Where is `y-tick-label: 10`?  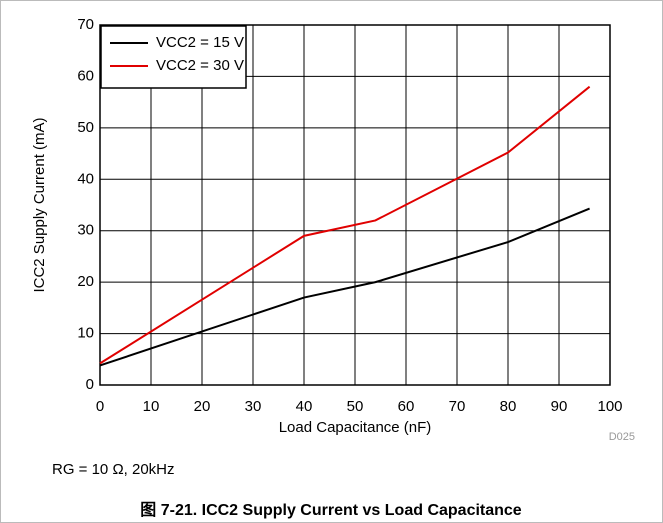 y-tick-label: 10 is located at coordinates (85, 333).